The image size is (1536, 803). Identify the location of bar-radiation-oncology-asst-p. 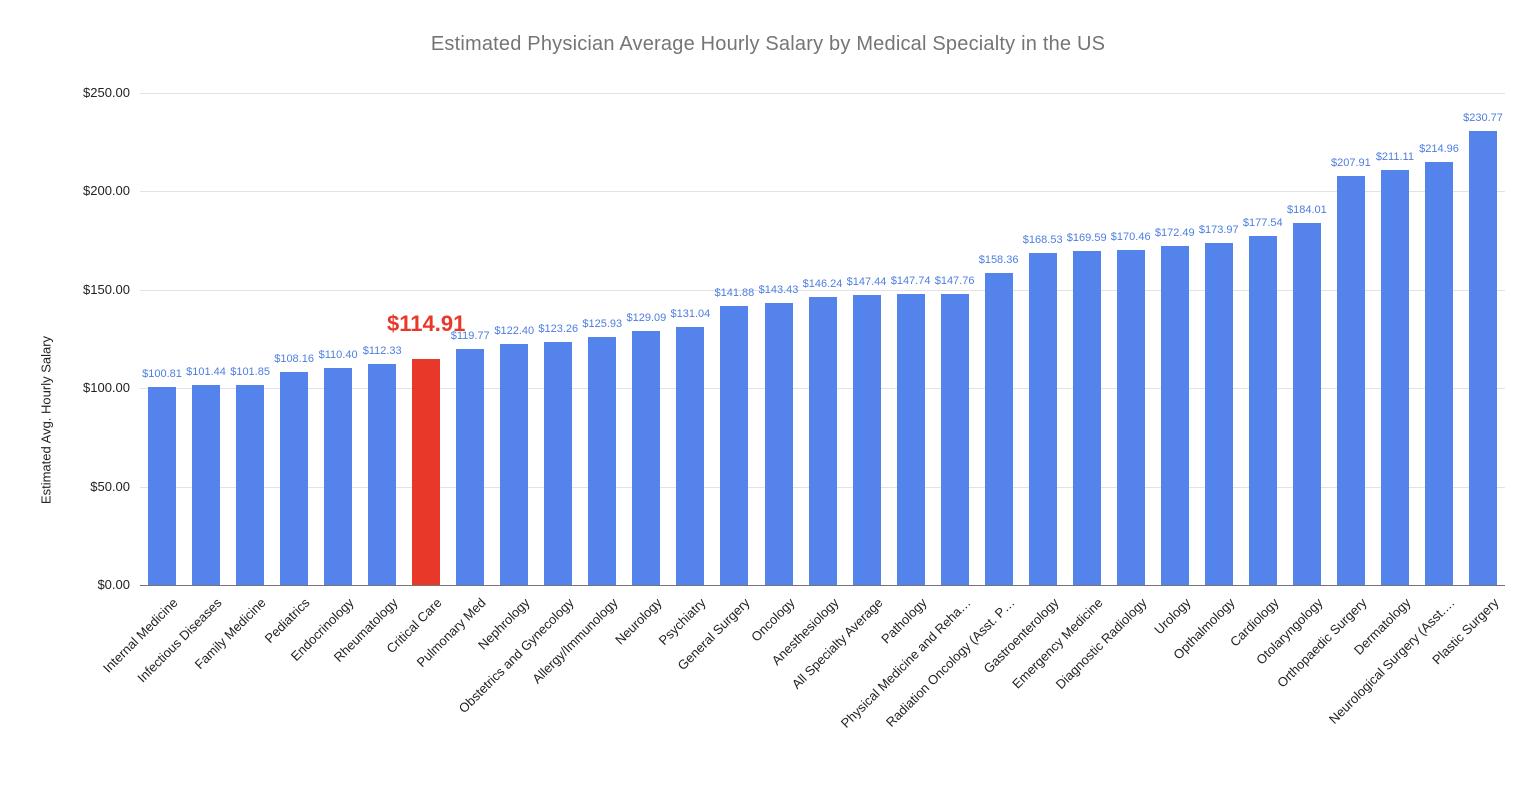
(998, 429).